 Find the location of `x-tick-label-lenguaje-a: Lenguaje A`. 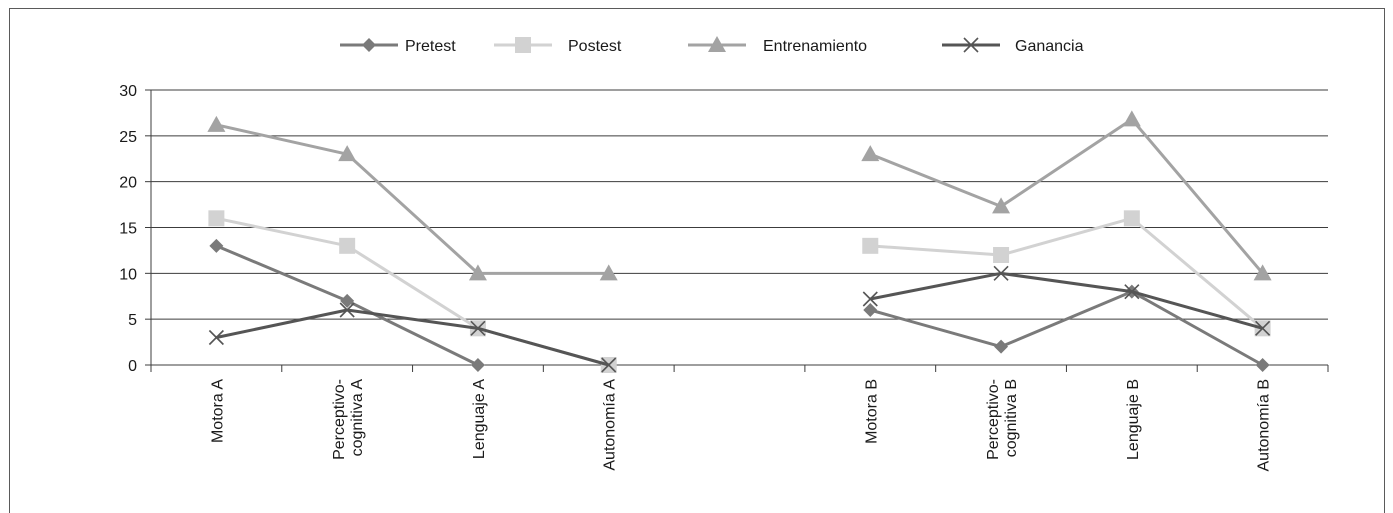

x-tick-label-lenguaje-a: Lenguaje A is located at coordinates (479, 419).